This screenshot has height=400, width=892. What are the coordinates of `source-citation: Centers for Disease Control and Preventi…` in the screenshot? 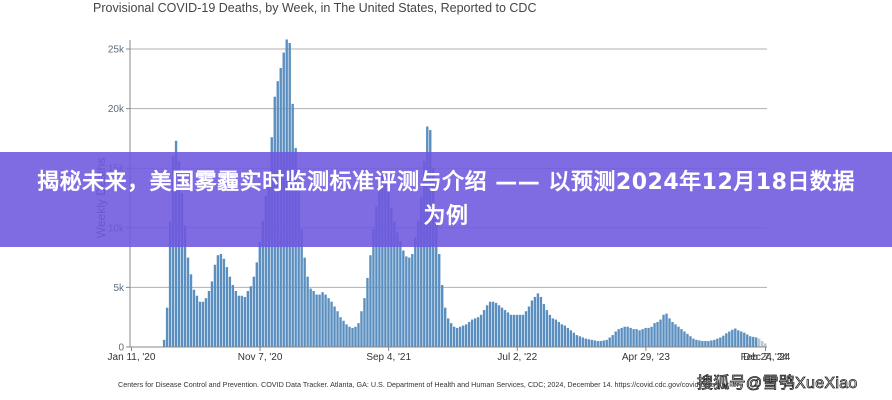 It's located at (429, 384).